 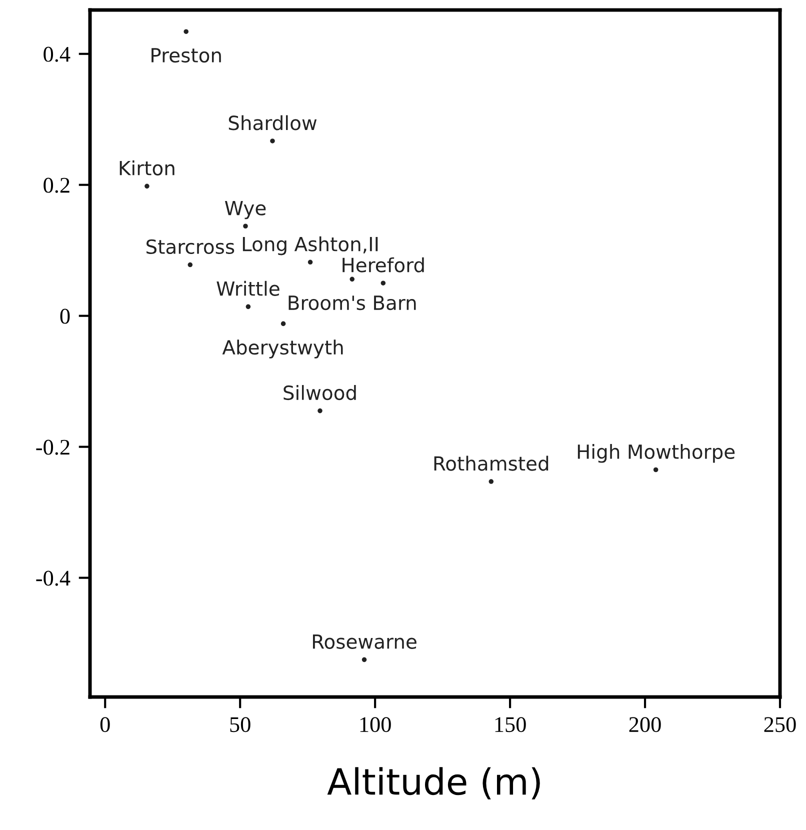 What do you see at coordinates (240, 724) in the screenshot?
I see `x-tick-label: 50` at bounding box center [240, 724].